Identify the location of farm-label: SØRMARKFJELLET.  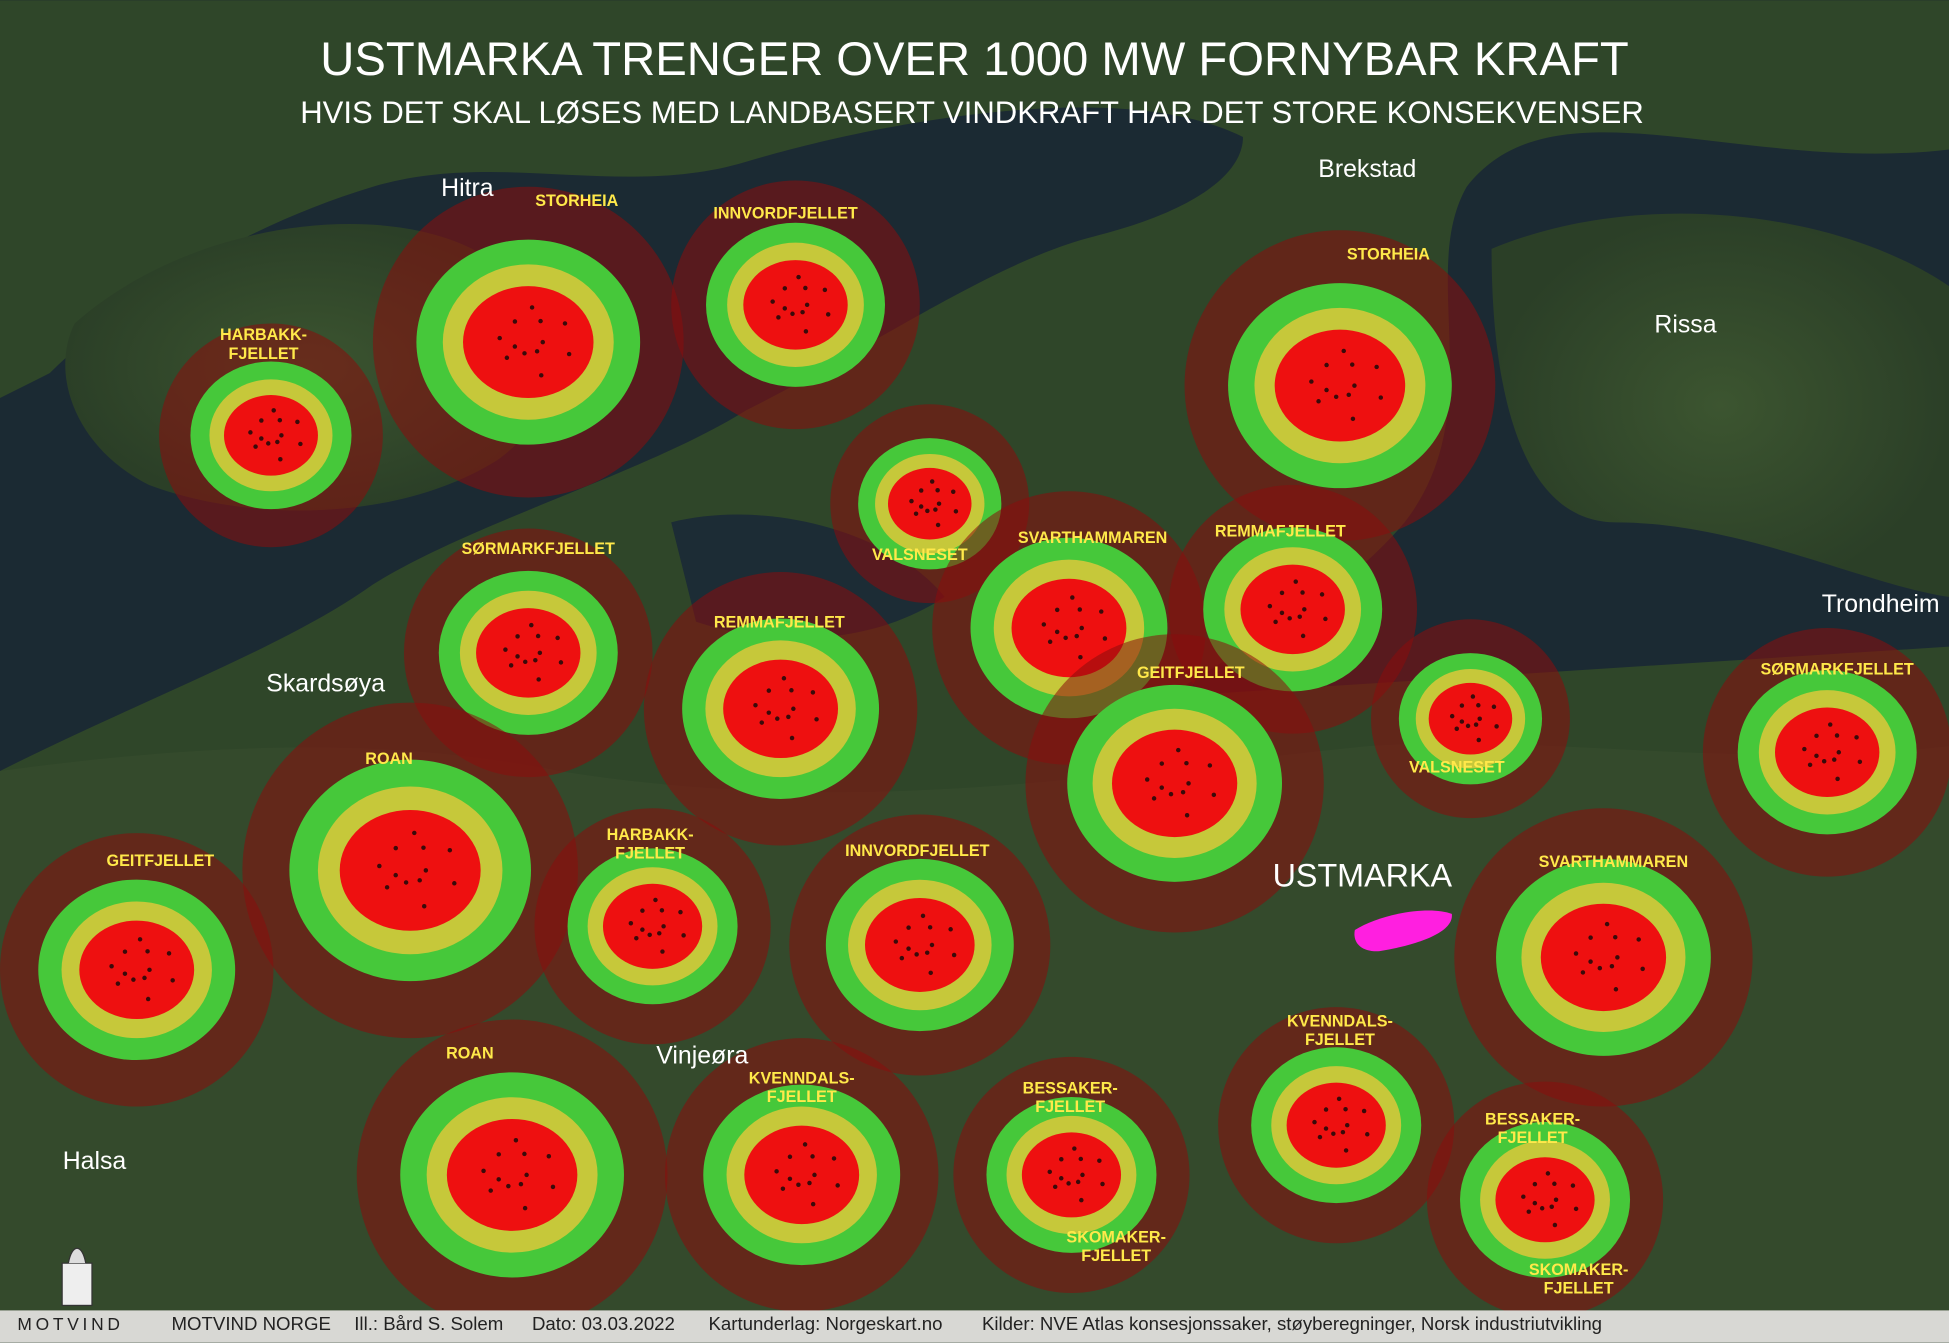
(538, 549).